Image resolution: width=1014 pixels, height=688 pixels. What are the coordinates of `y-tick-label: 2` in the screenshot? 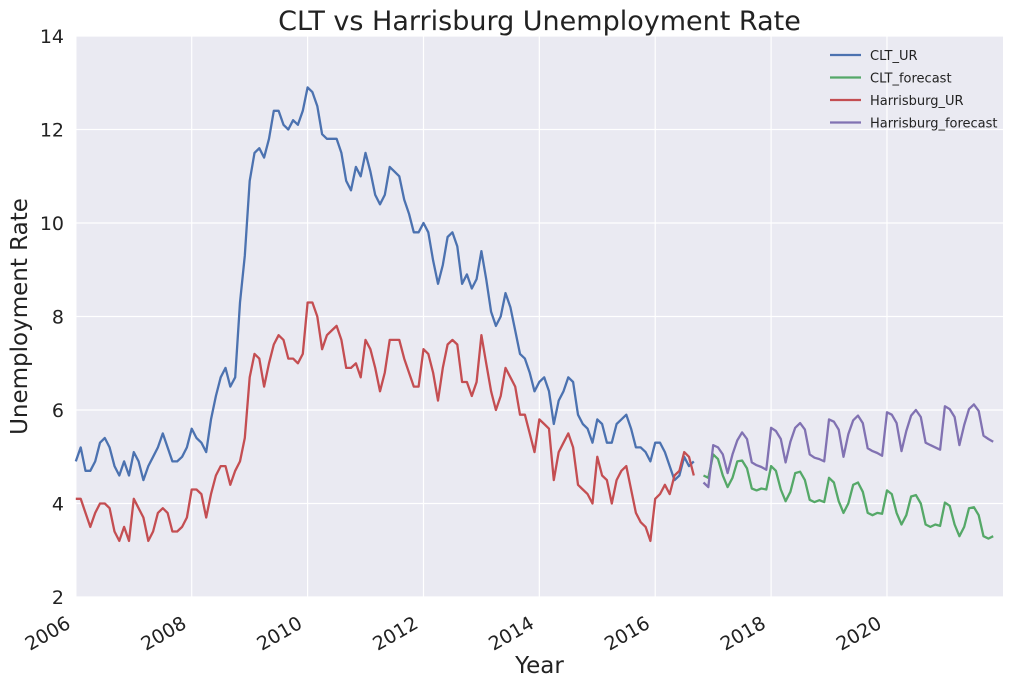 It's located at (58, 598).